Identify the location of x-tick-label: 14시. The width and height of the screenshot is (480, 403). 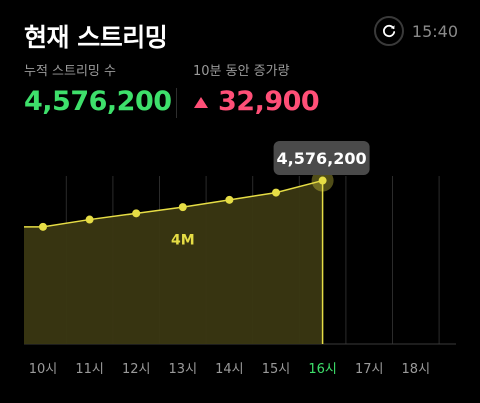
(229, 369).